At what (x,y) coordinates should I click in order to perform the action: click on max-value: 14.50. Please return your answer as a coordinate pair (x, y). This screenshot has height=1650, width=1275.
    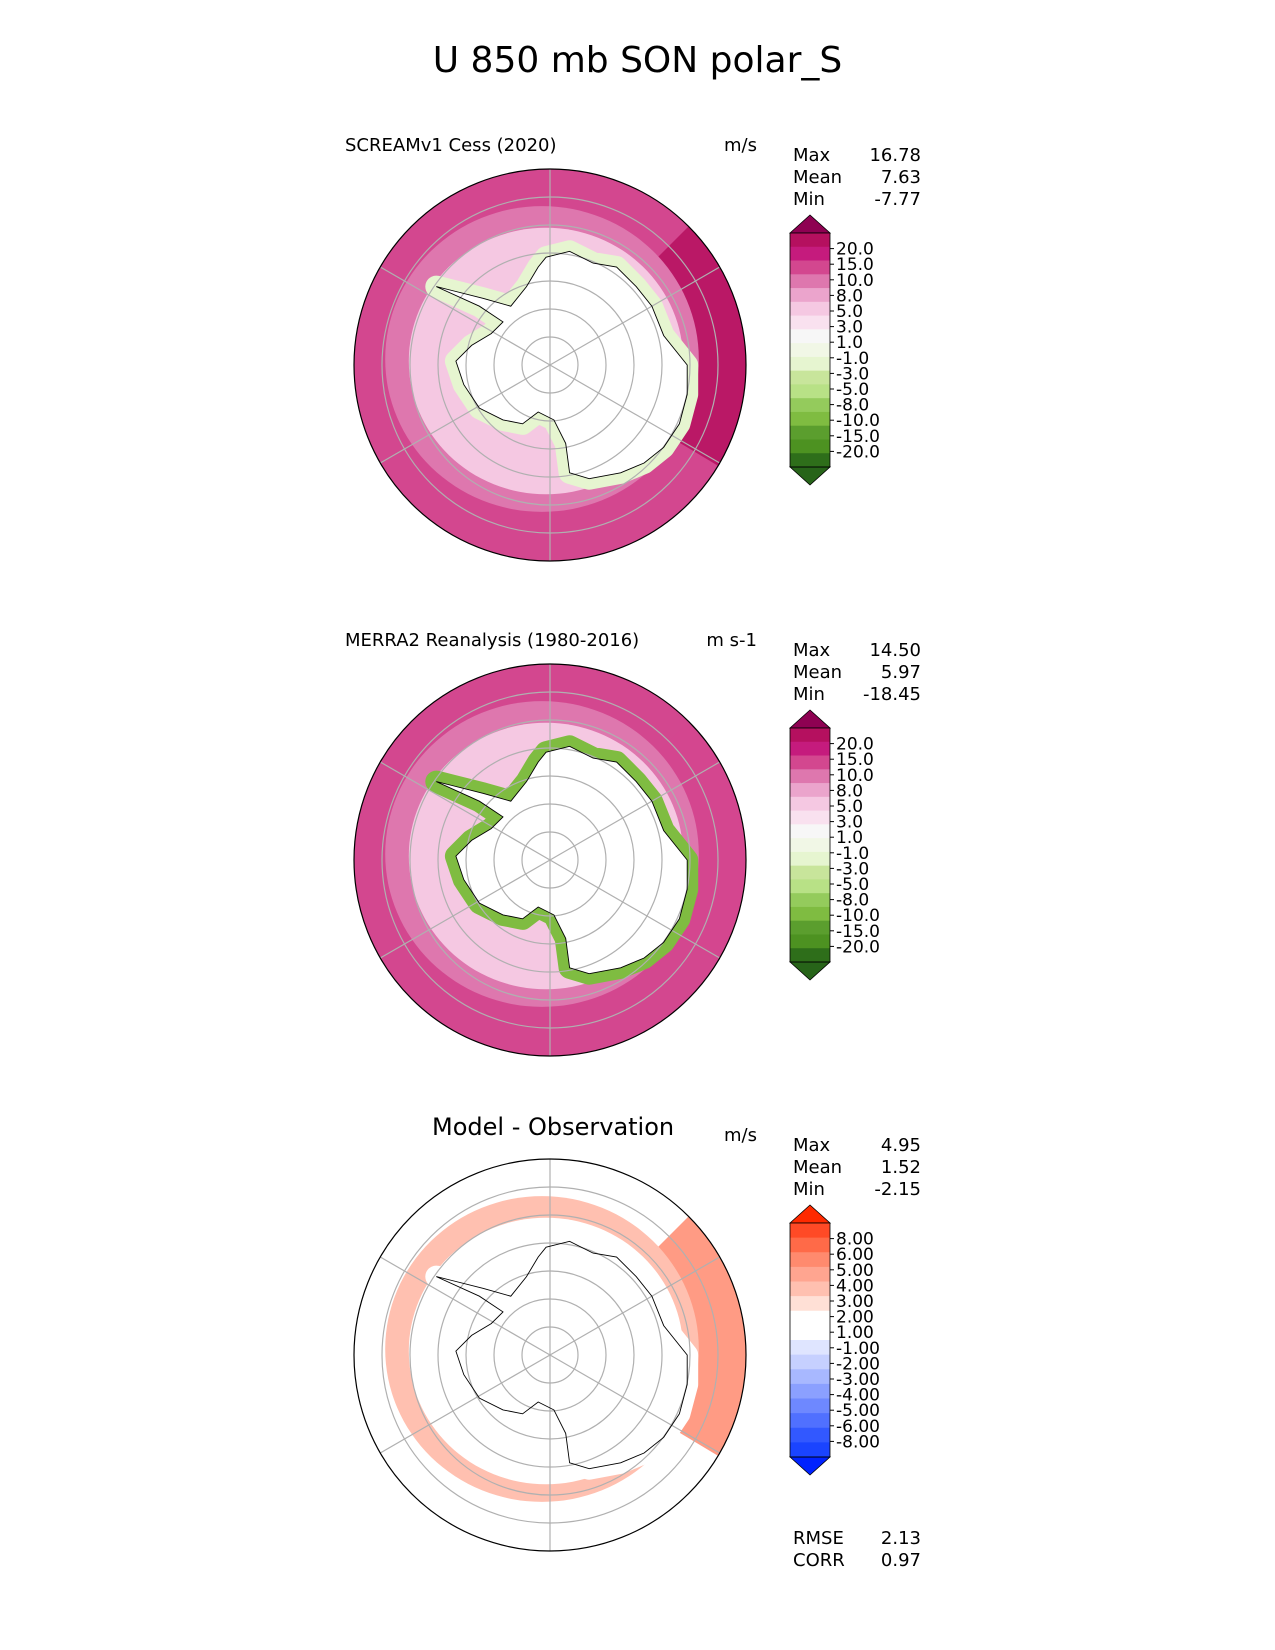
    Looking at the image, I should click on (895, 650).